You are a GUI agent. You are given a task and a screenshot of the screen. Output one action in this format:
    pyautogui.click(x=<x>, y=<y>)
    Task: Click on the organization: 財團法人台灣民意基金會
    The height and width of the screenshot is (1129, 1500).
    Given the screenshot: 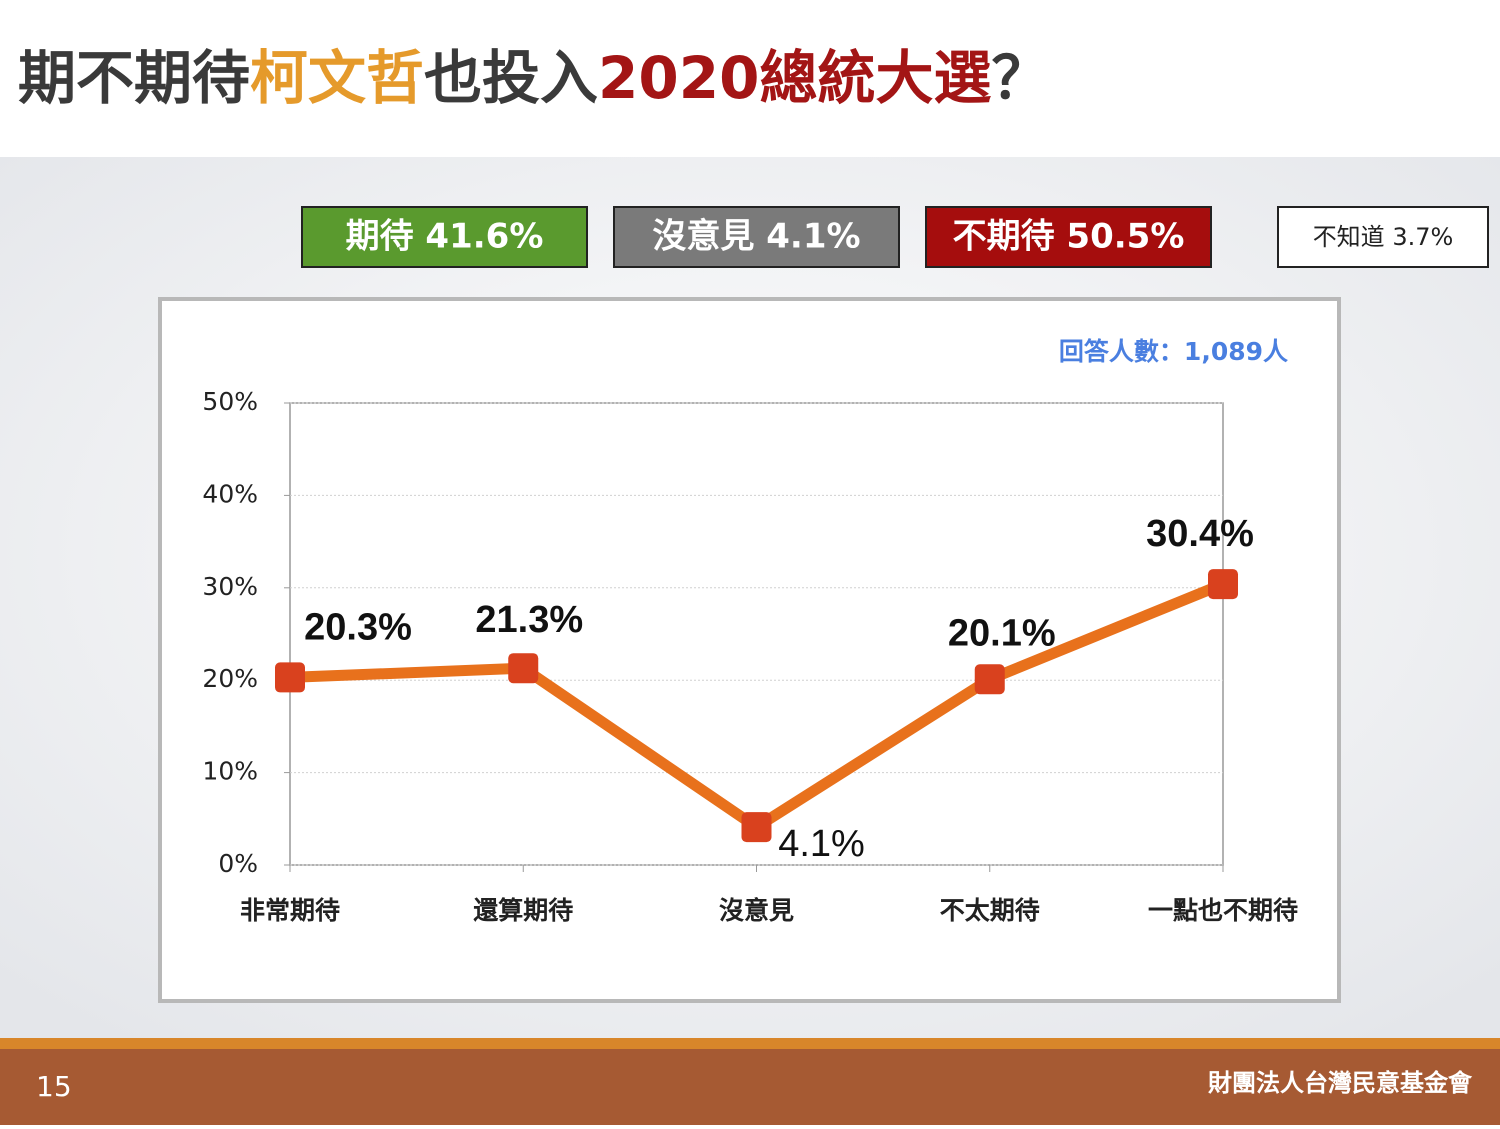 What is the action you would take?
    pyautogui.click(x=1340, y=1083)
    